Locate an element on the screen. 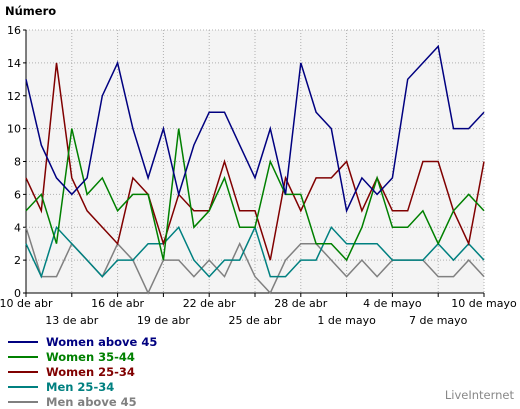 The image size is (520, 409). y-tick-label: 2 is located at coordinates (17, 260).